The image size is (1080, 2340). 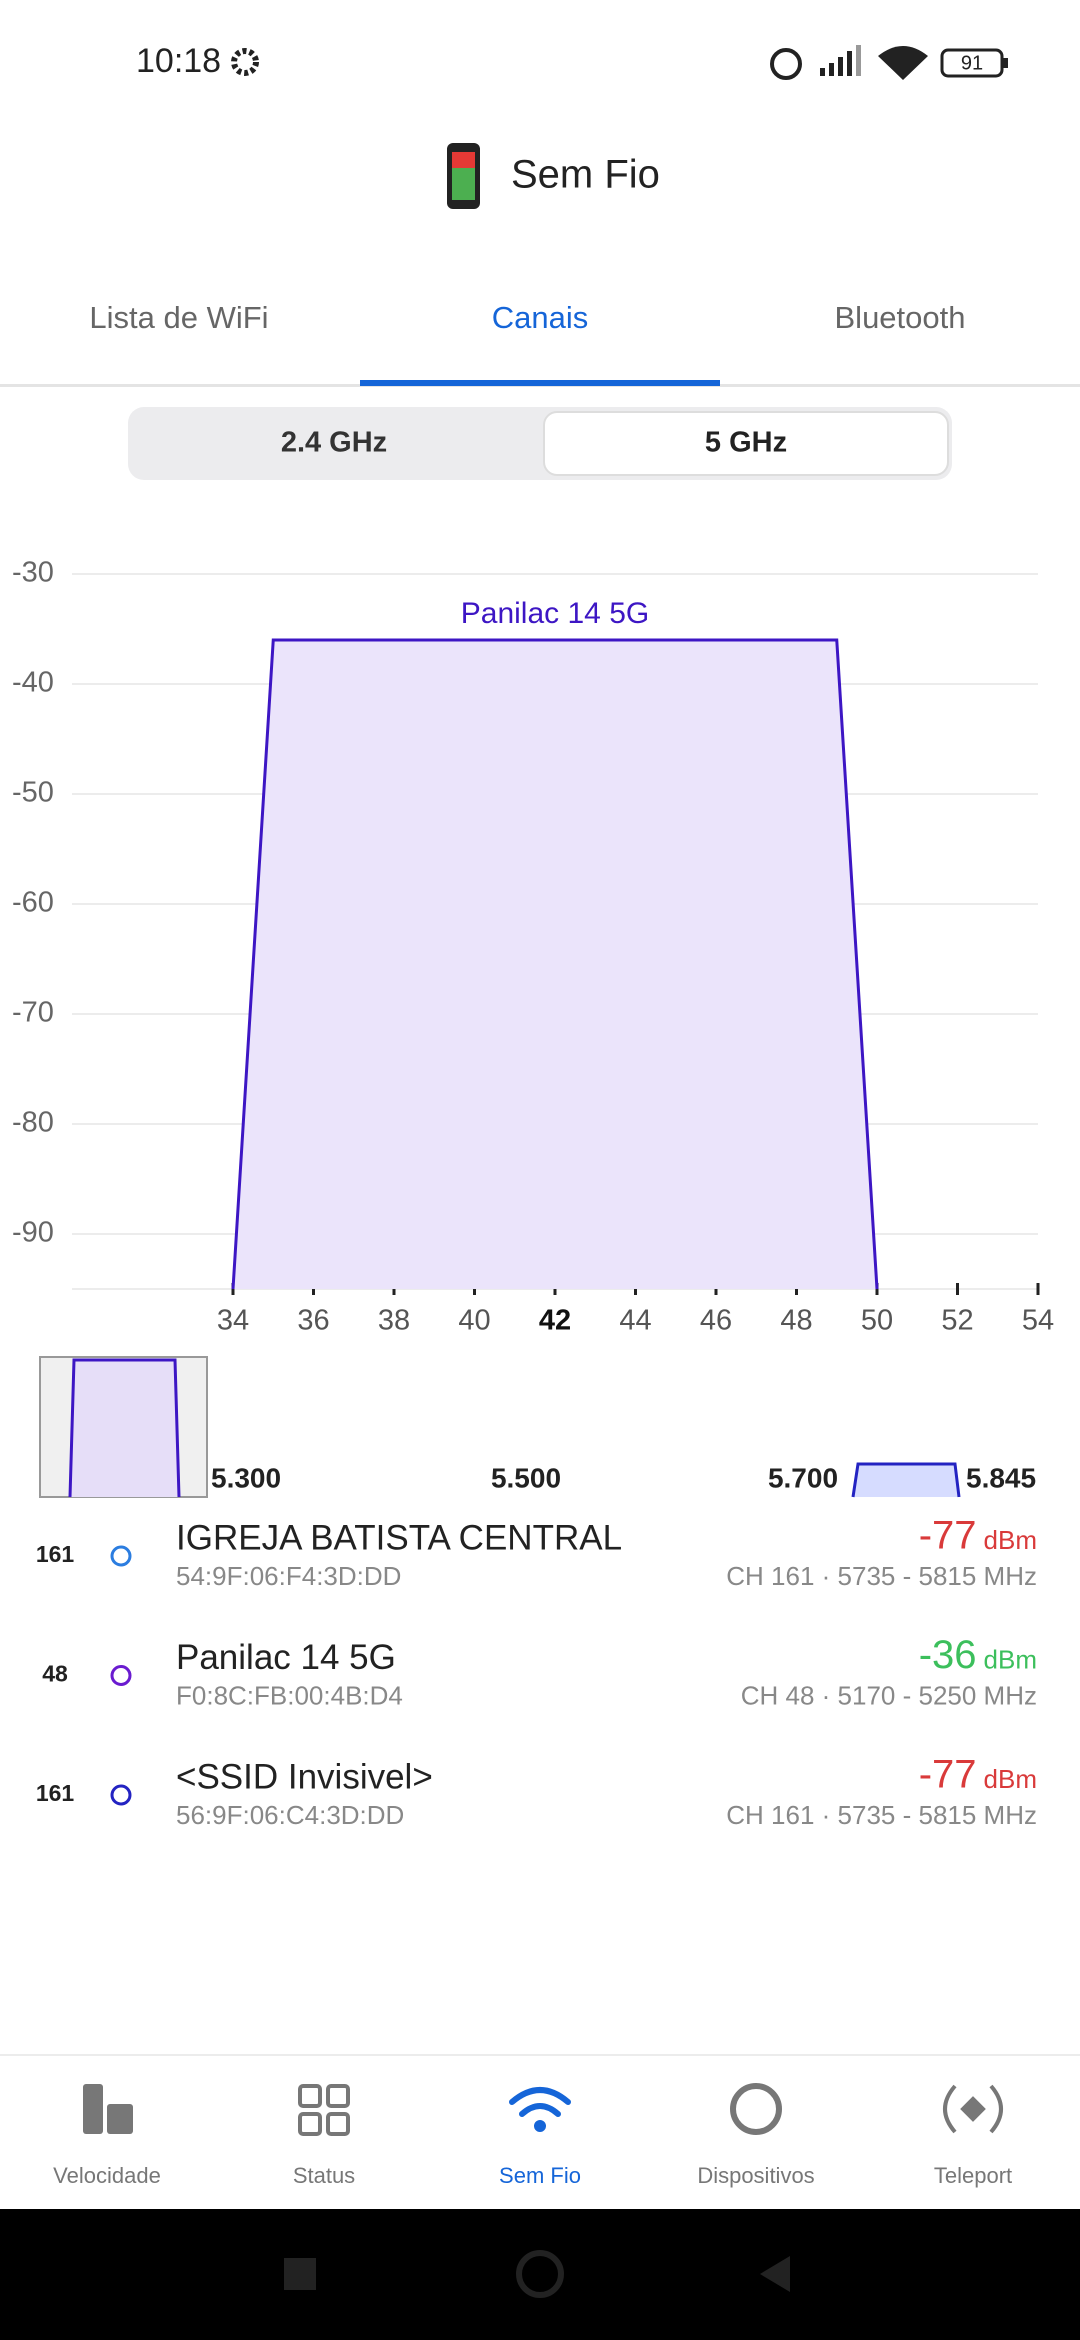 I want to click on app-icon-band, so click(x=463, y=160).